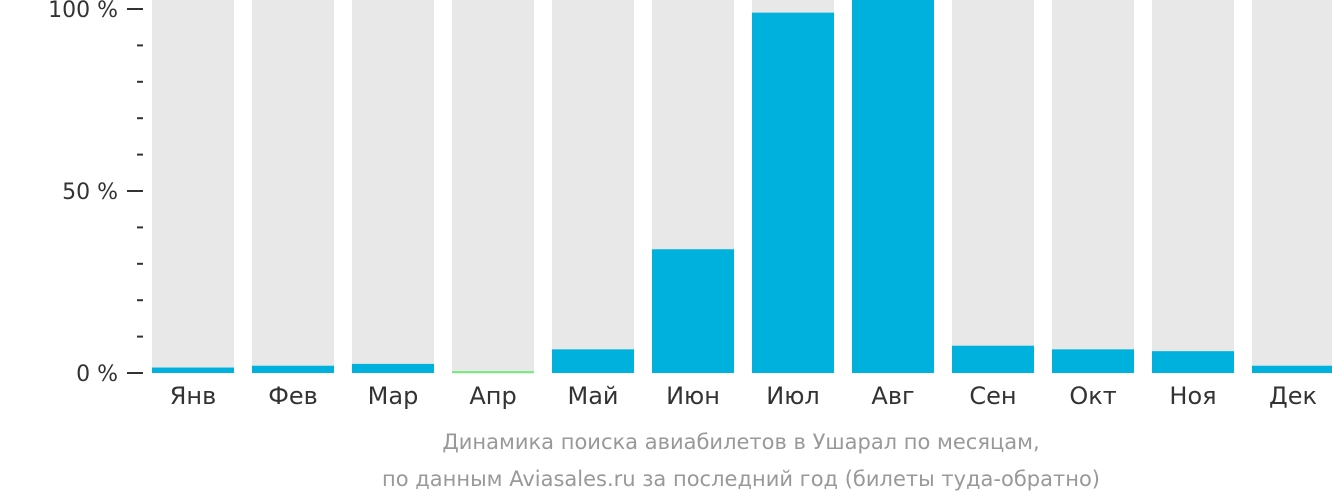 This screenshot has height=502, width=1332. Describe the element at coordinates (393, 396) in the screenshot. I see `x-tick-label: Мар` at that location.